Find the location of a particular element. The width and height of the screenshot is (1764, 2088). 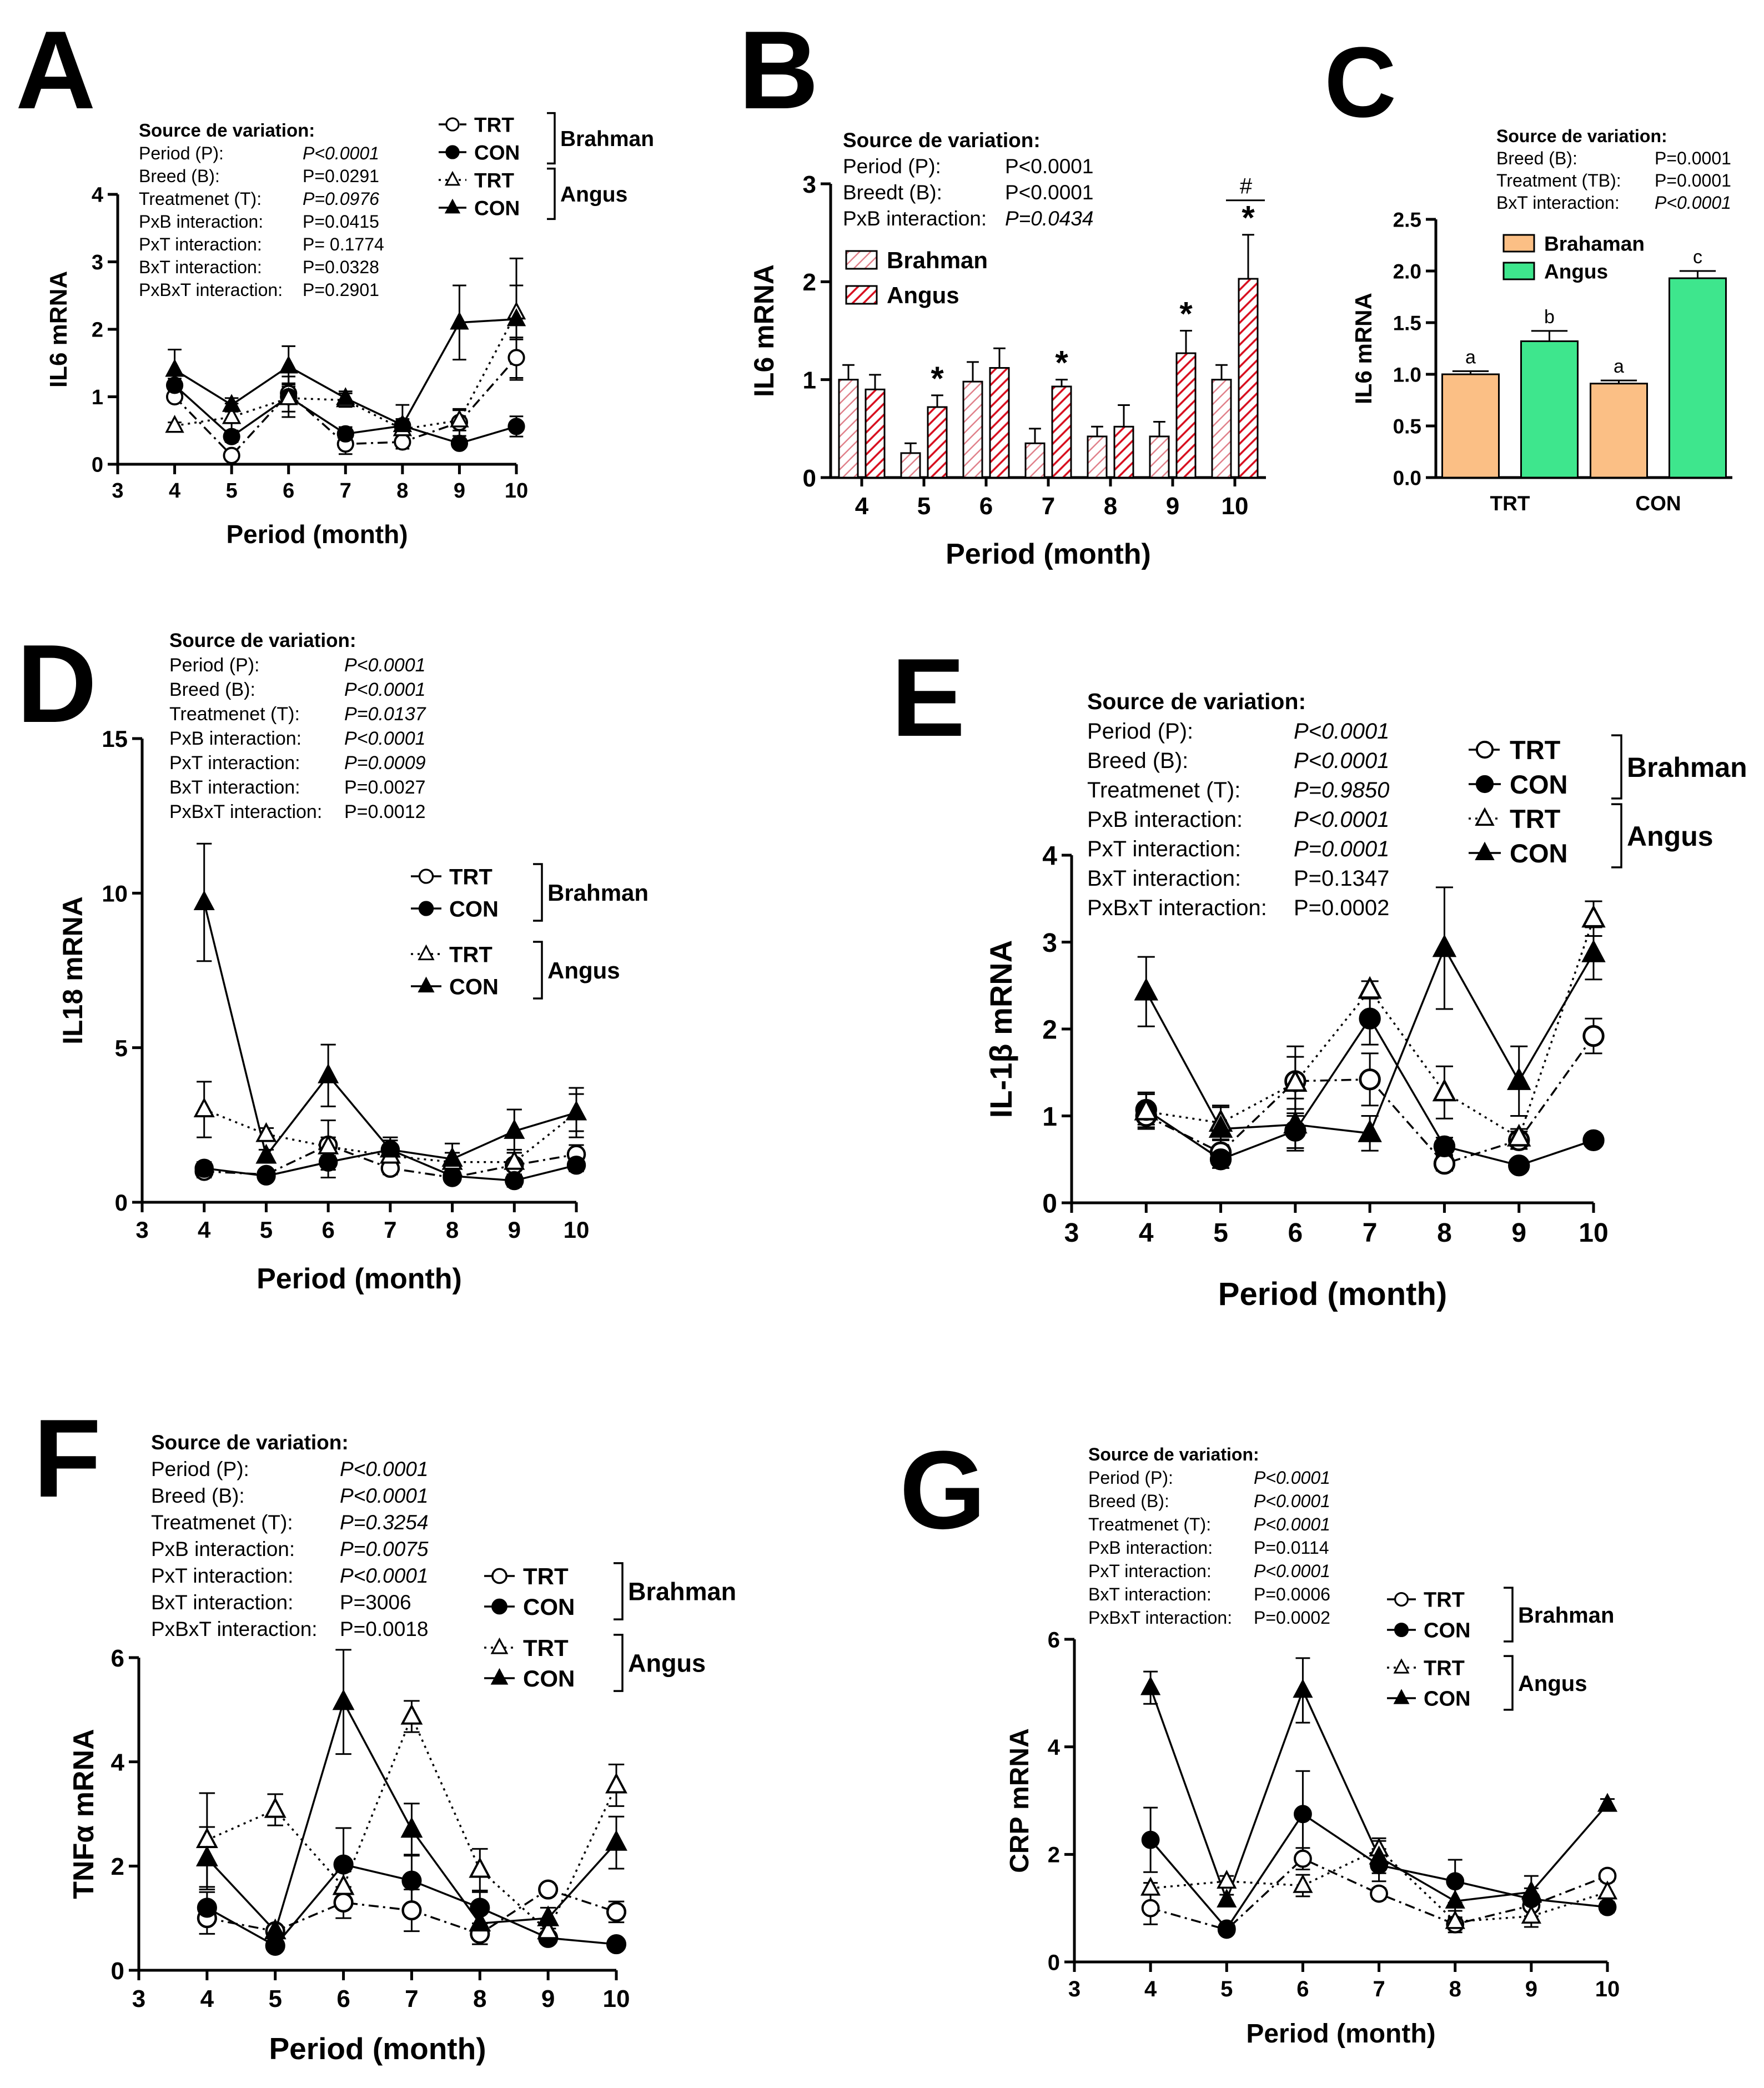

panel-letter: B is located at coordinates (778, 70).